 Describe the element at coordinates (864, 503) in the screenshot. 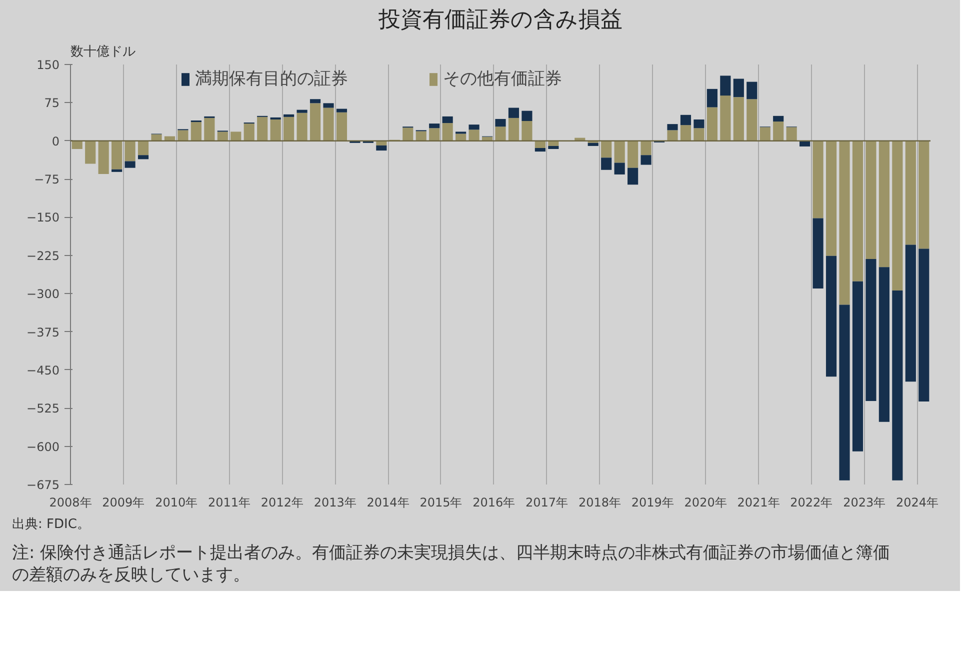

I see `x-tick-label: 2023年` at that location.